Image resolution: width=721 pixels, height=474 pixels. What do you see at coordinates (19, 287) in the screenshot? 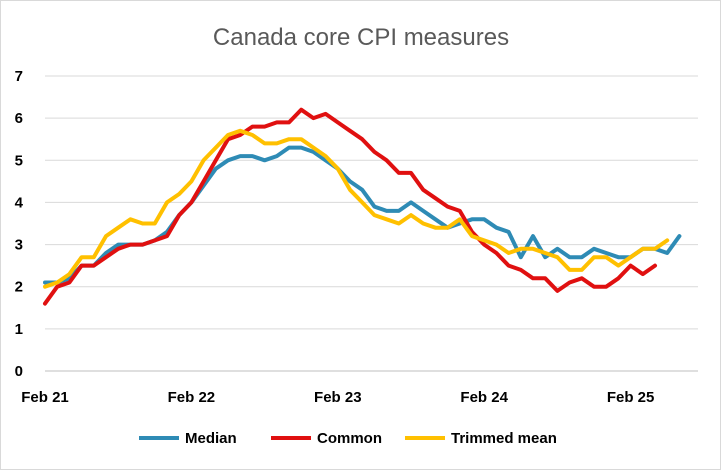
I see `y-tick-label: 2` at bounding box center [19, 287].